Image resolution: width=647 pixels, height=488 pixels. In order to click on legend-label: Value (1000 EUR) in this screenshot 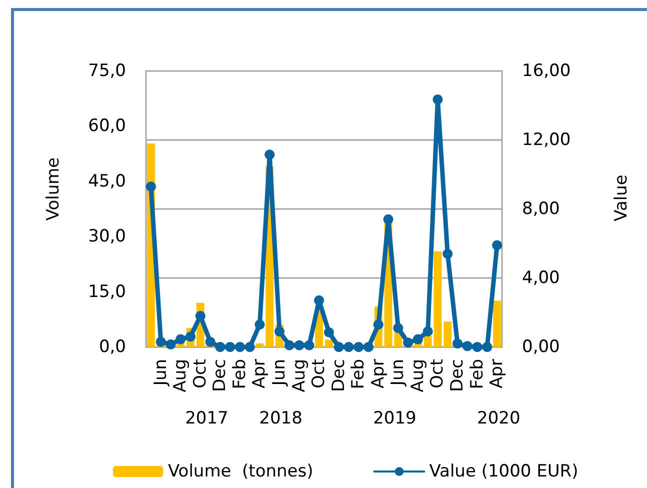, I will do `click(503, 472)`.